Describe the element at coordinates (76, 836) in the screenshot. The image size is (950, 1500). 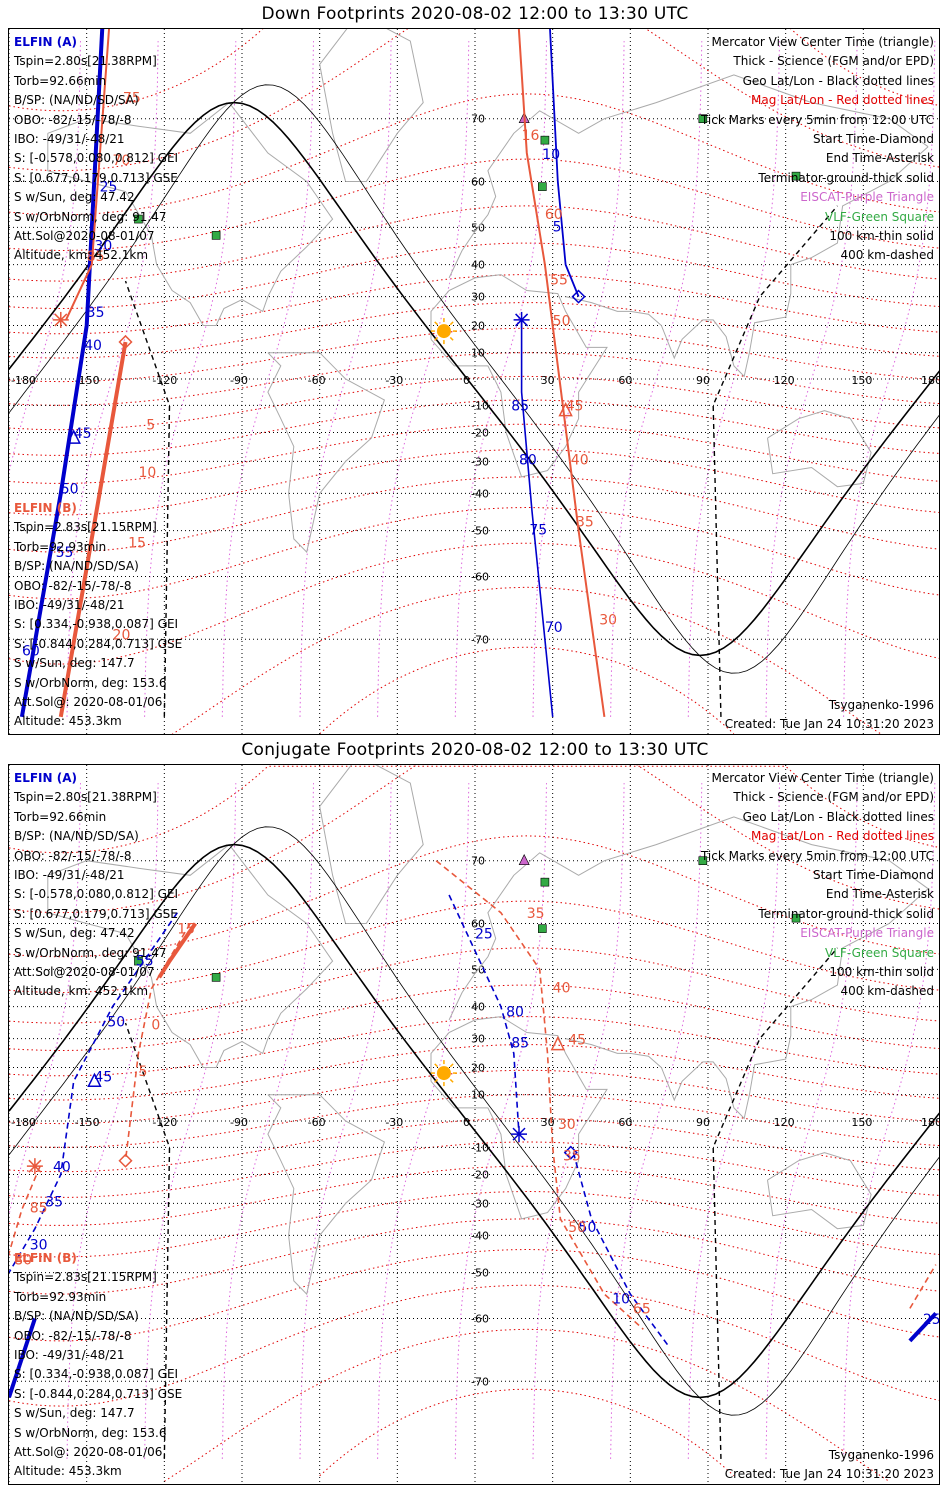
I see `elfin-a-line: B/SP: (NA/ND/SD/SA)` at that location.